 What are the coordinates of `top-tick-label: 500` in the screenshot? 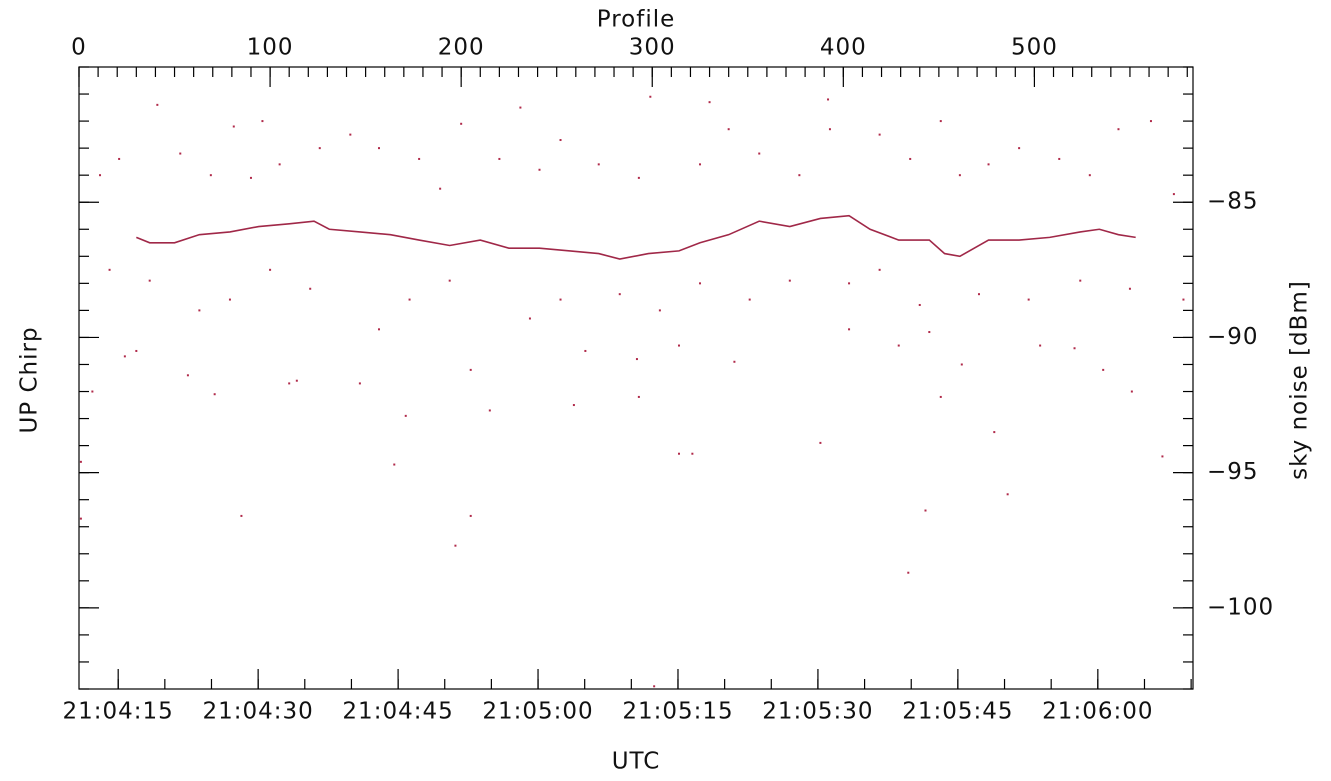 It's located at (1034, 48).